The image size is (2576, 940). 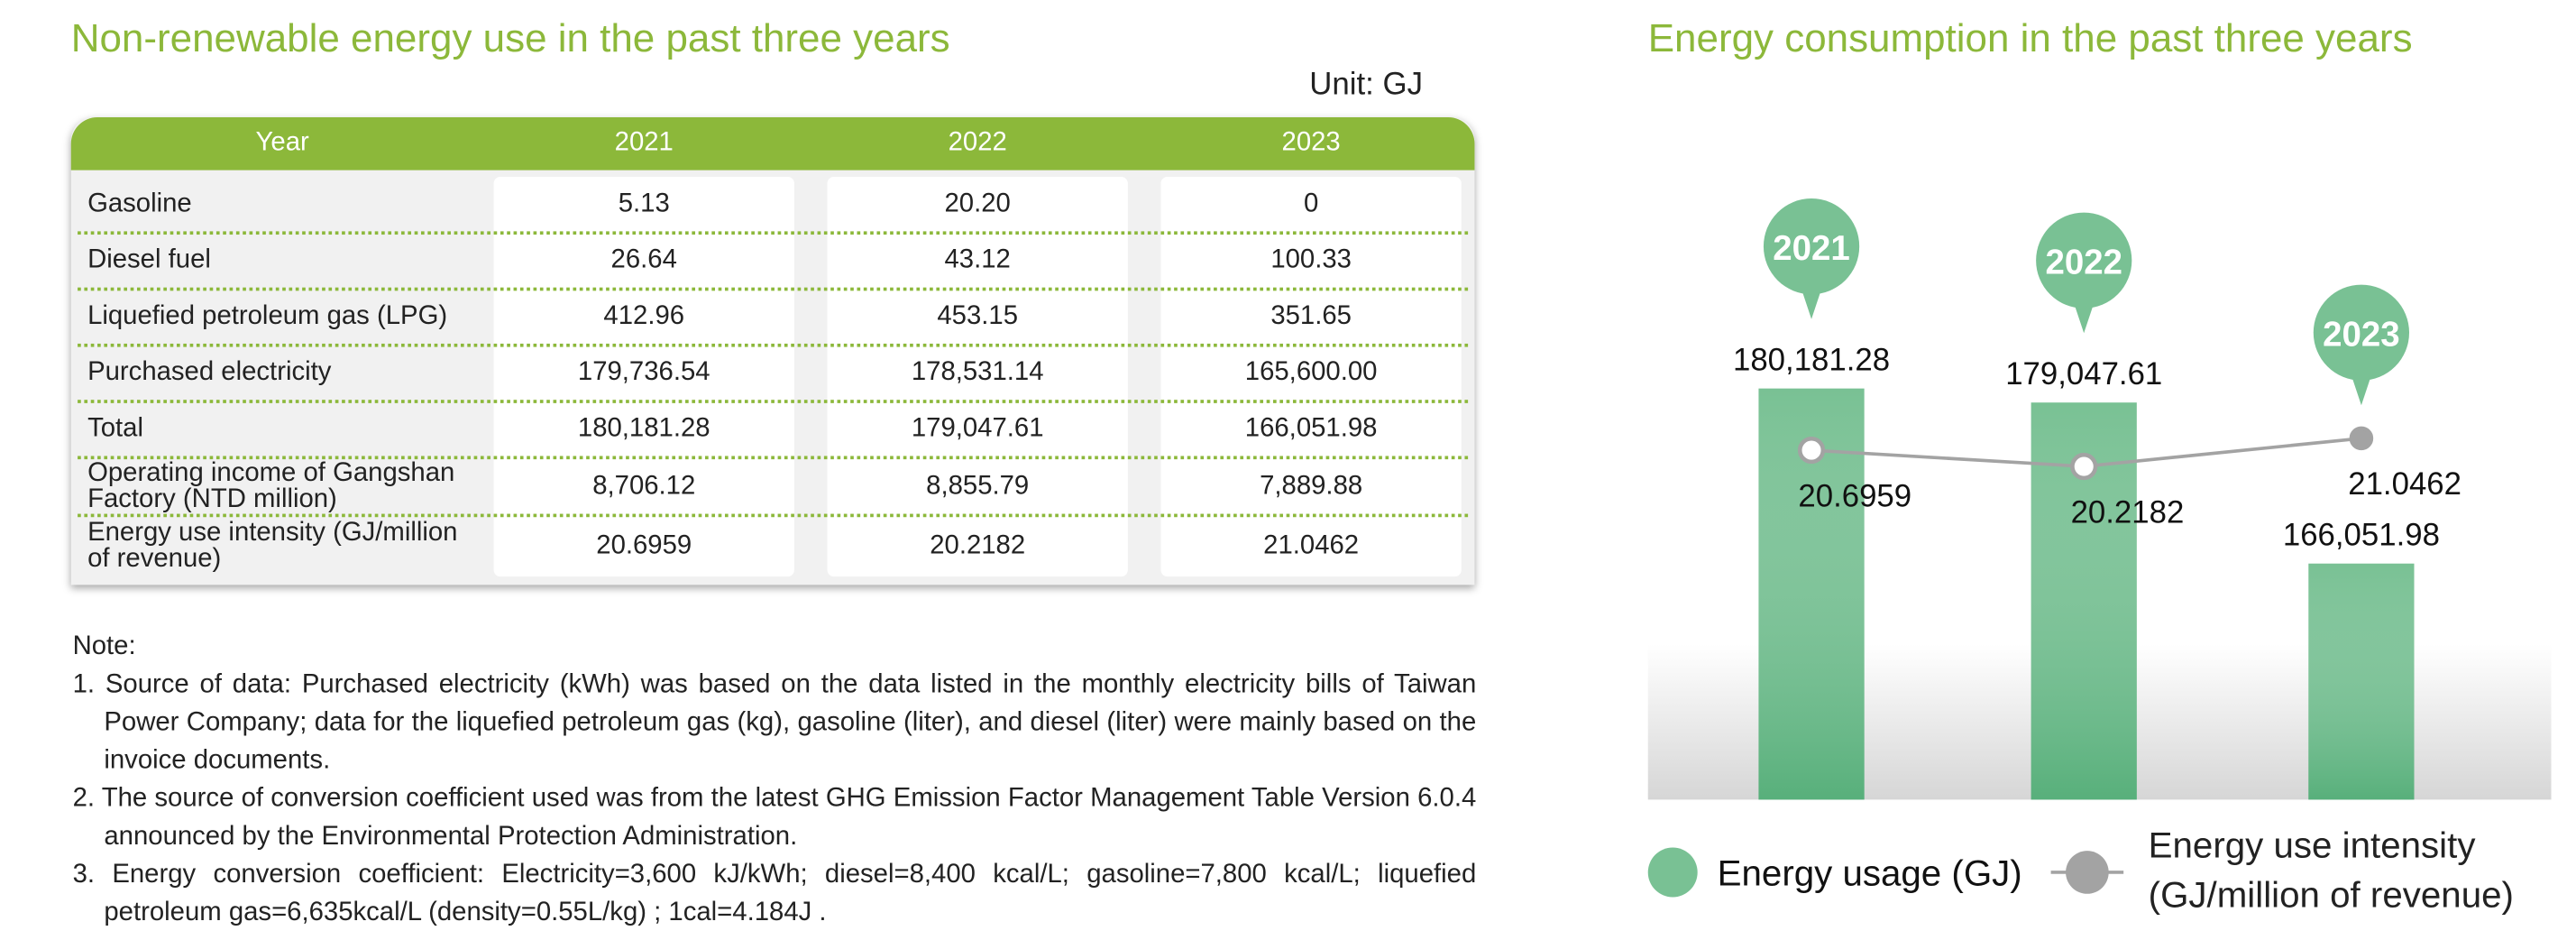 I want to click on value-cell: 351.65, so click(x=1311, y=316).